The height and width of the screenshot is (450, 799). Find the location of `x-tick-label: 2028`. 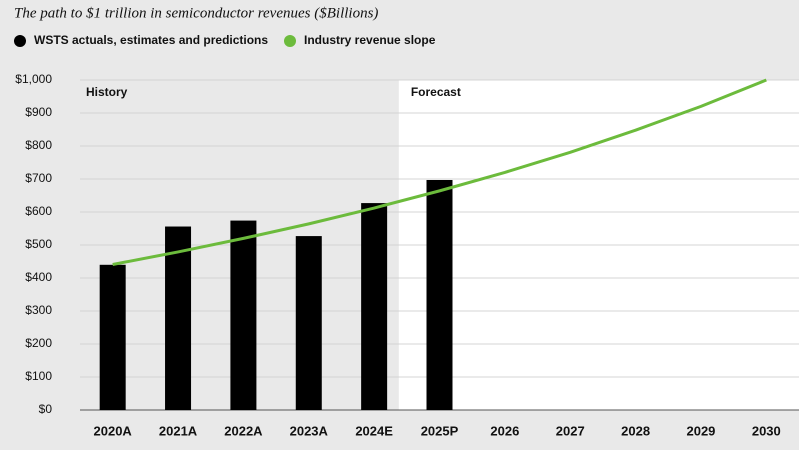

x-tick-label: 2028 is located at coordinates (635, 430).